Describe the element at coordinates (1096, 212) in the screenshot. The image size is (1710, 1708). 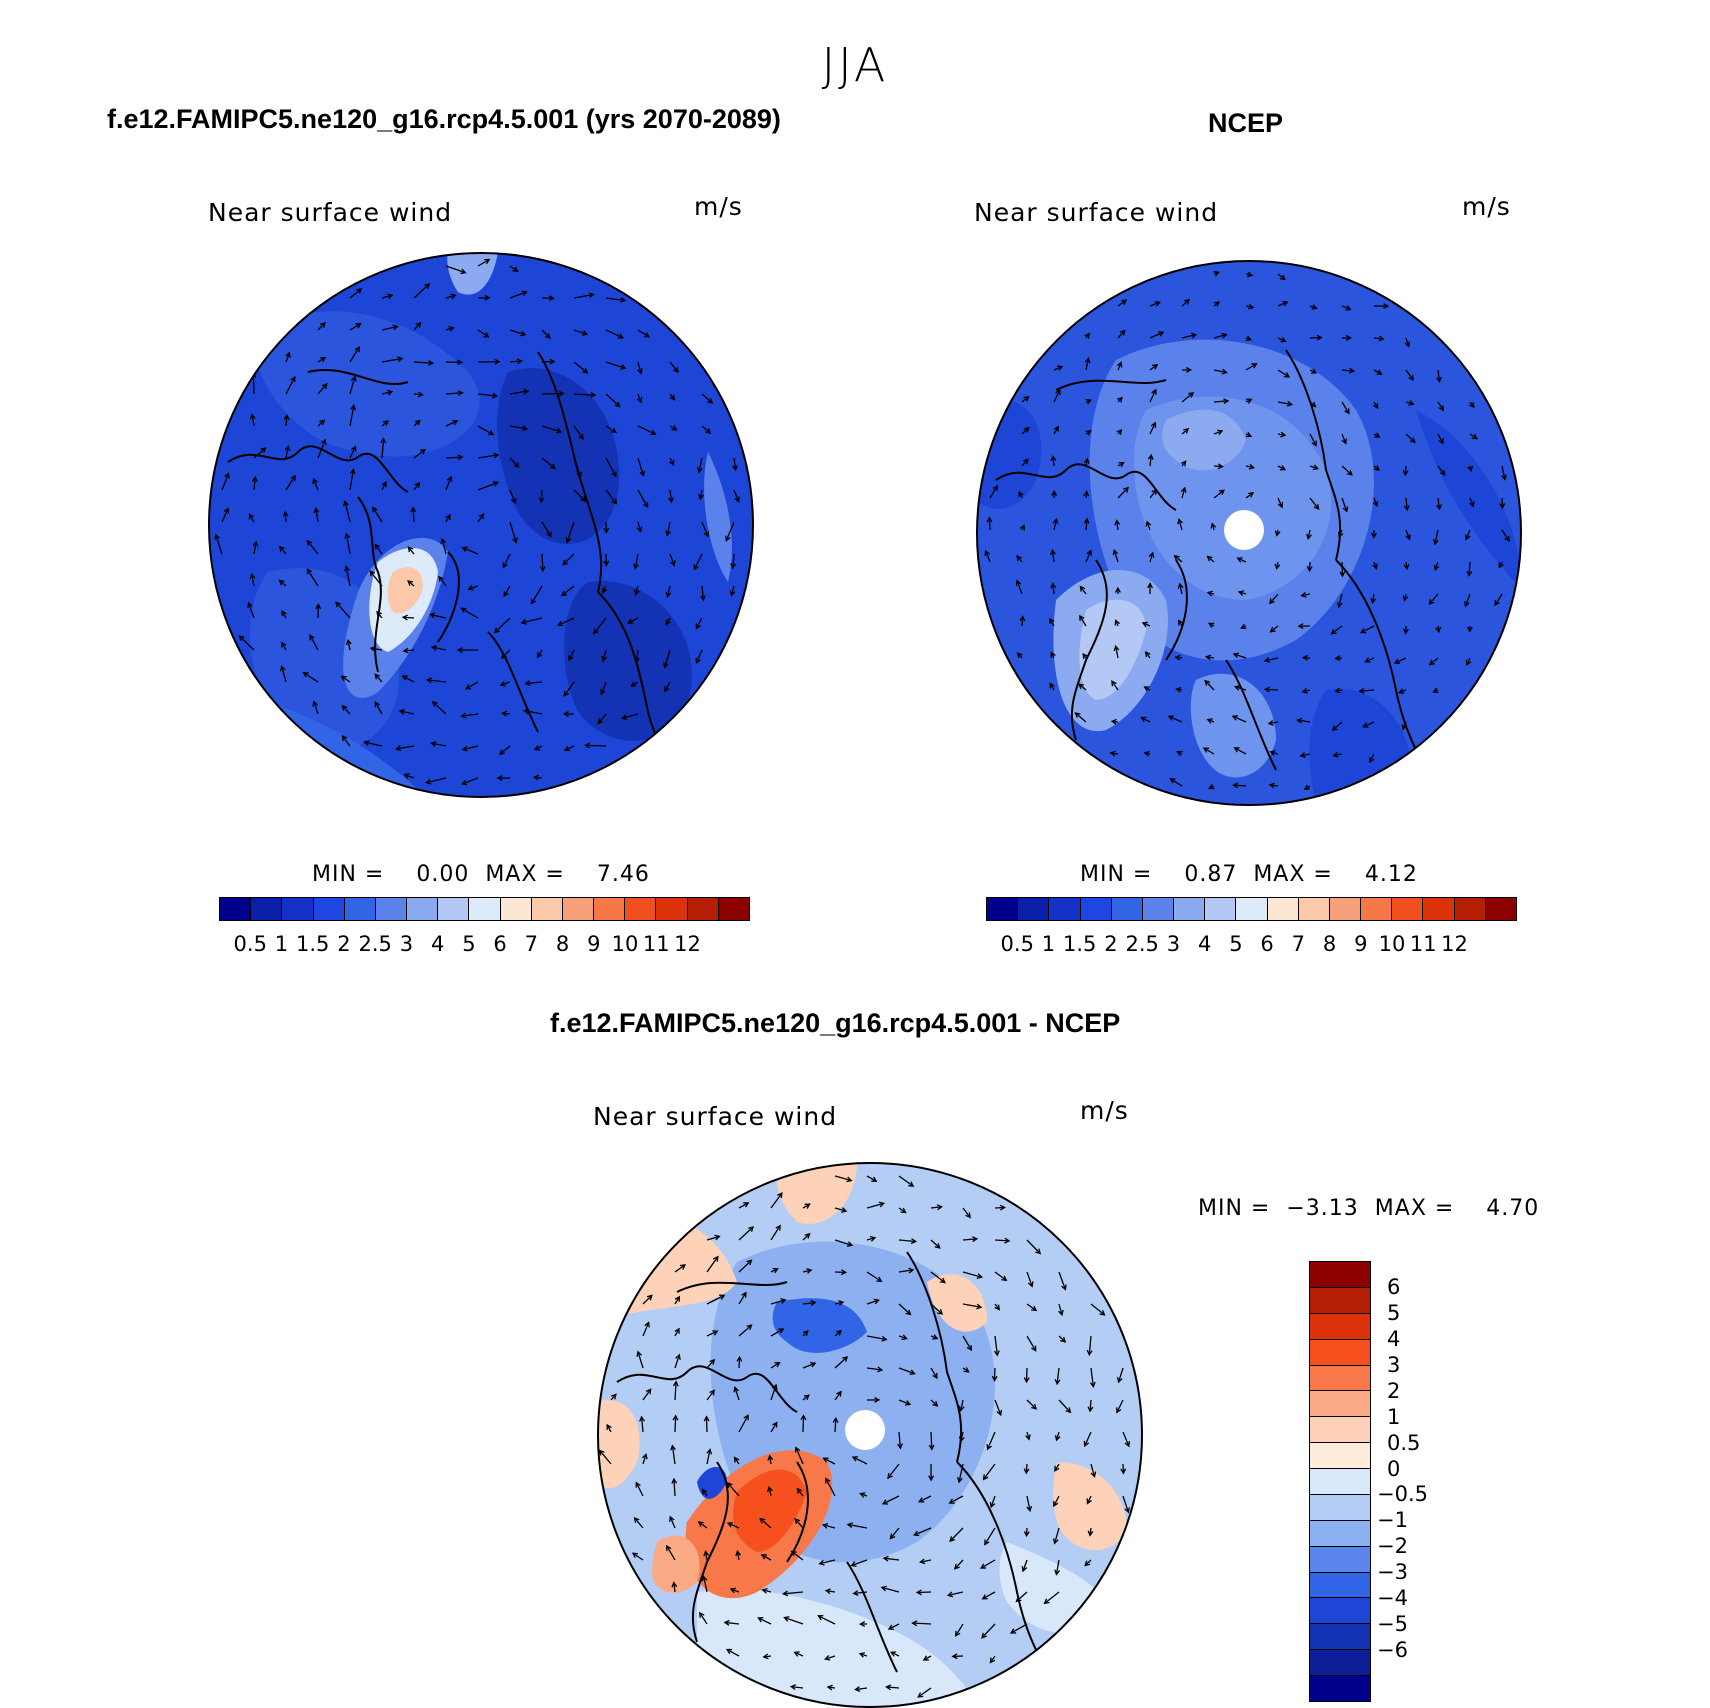
I see `panel-2-subtitle: Near surface wind` at that location.